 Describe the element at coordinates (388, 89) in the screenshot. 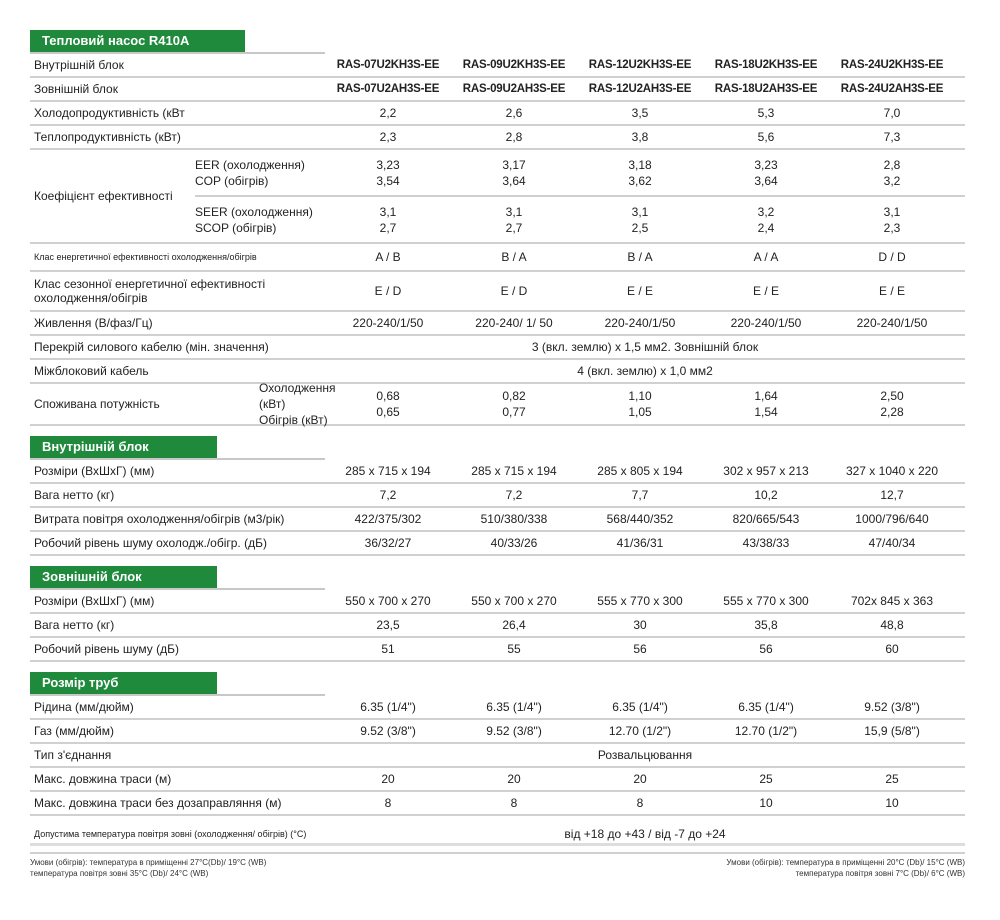

I see `cell-value: RAS-07U2AH3S-EE` at that location.